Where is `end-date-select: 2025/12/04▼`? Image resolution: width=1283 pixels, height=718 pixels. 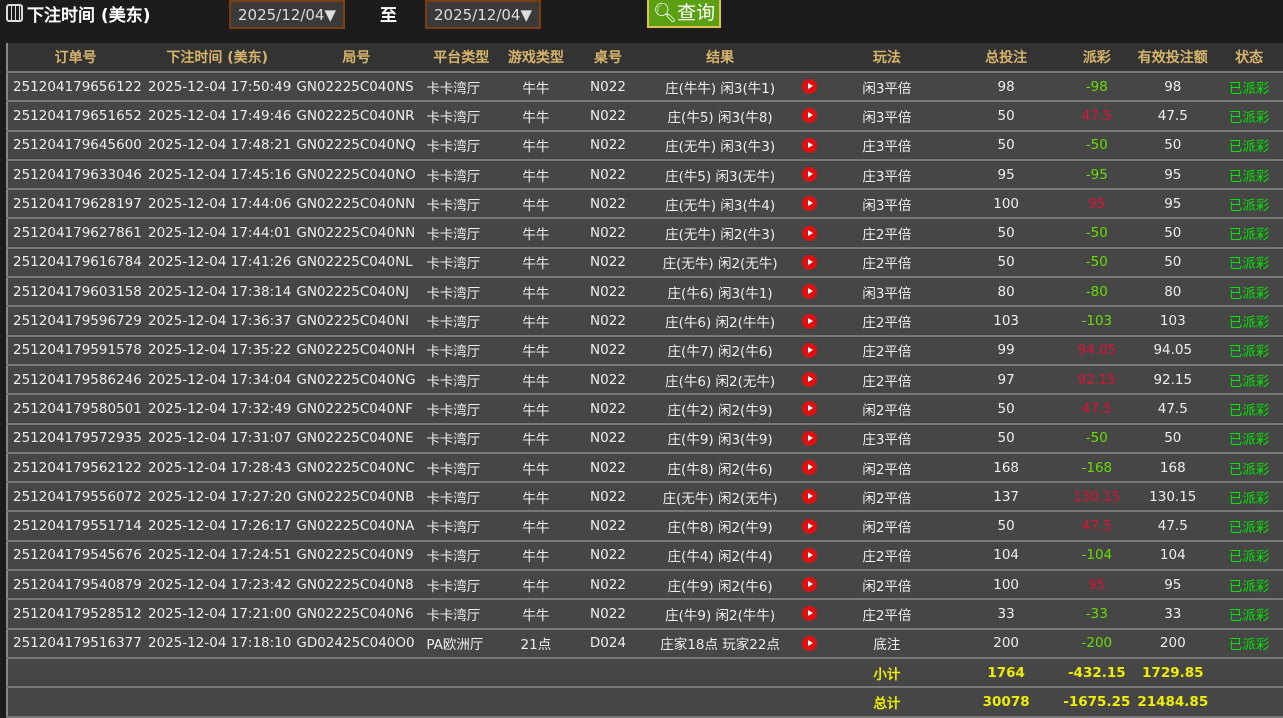 end-date-select: 2025/12/04▼ is located at coordinates (483, 14).